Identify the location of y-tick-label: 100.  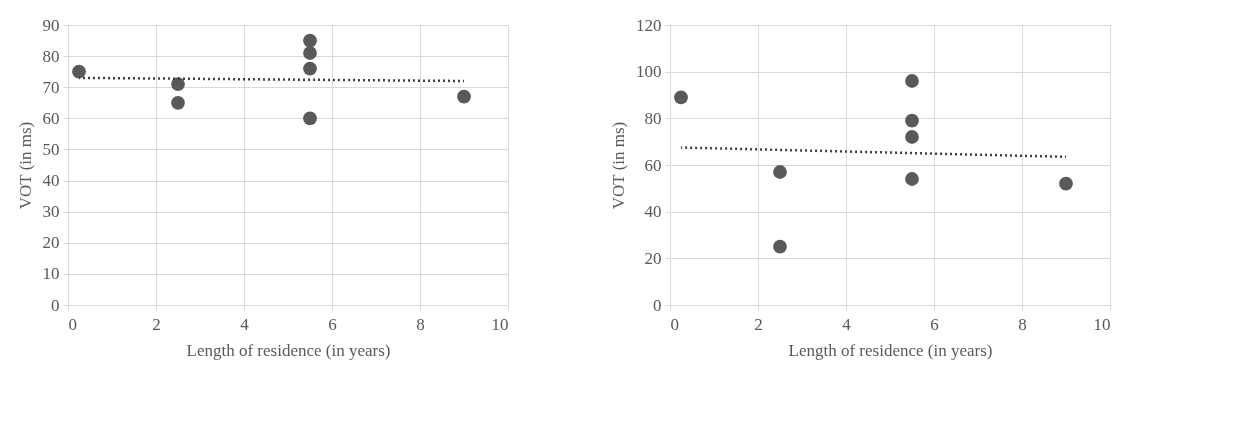
(649, 72).